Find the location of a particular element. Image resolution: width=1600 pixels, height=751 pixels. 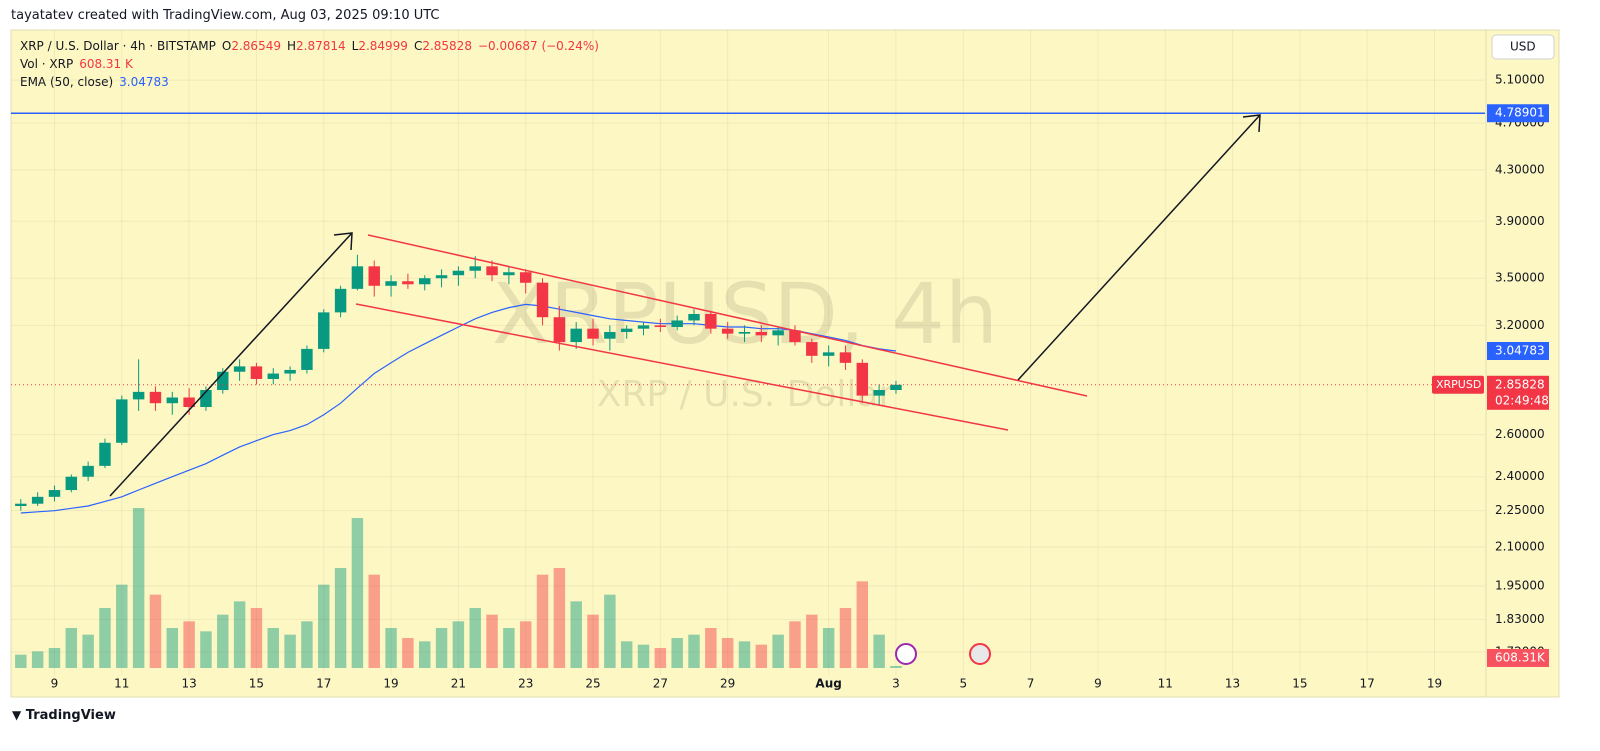

currency-button is located at coordinates (1523, 47).